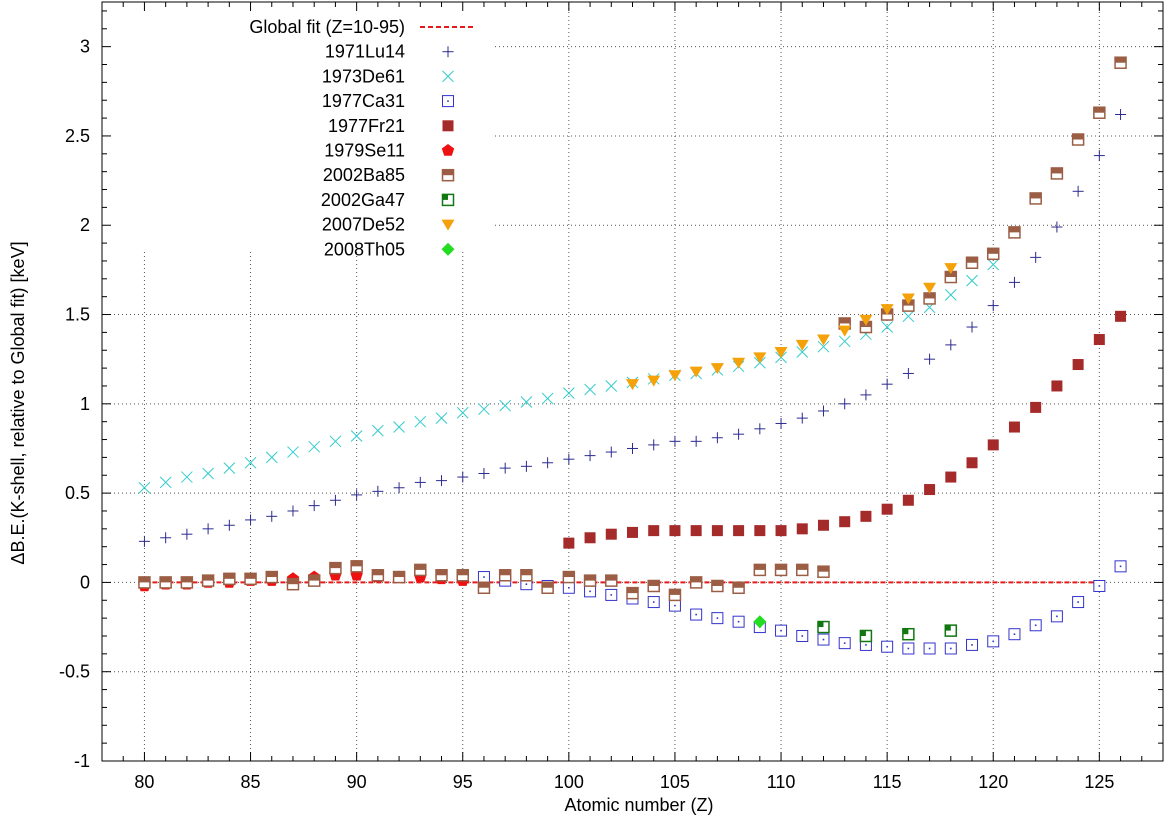  I want to click on legend-marker, so click(448, 101).